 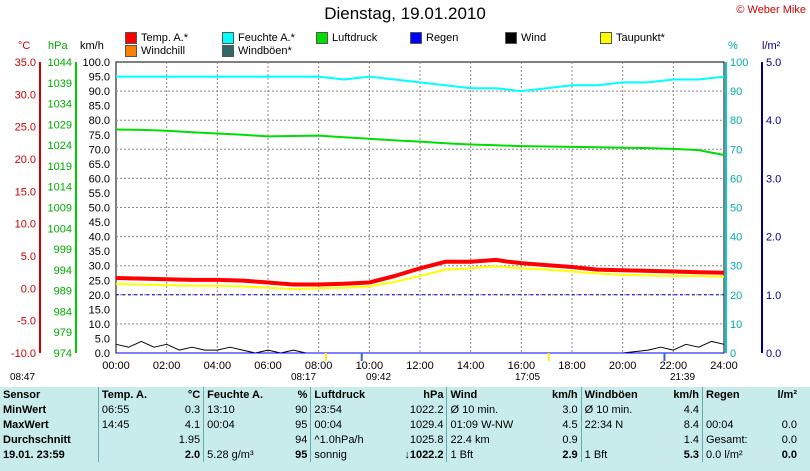 What do you see at coordinates (420, 366) in the screenshot?
I see `x-tick-label: 12:00` at bounding box center [420, 366].